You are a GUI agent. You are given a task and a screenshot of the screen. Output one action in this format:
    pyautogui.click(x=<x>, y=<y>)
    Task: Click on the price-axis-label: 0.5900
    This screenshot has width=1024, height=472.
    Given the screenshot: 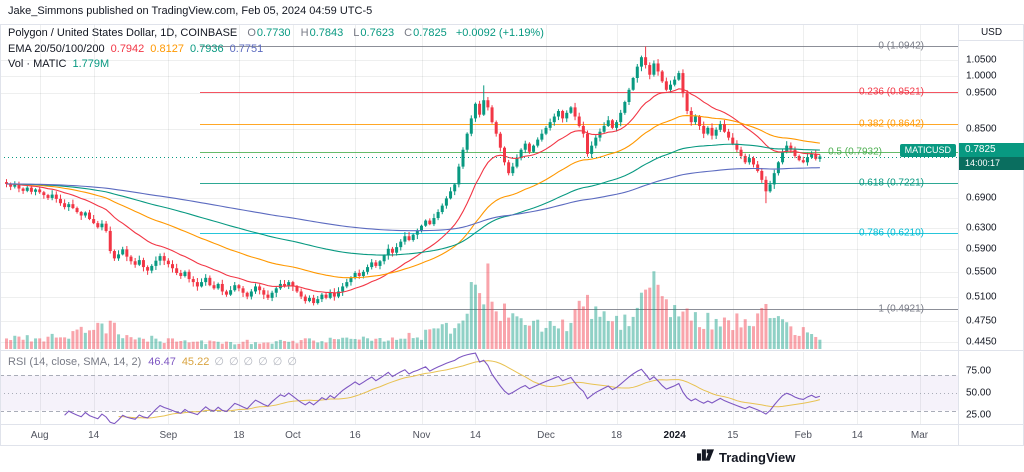 What is the action you would take?
    pyautogui.click(x=981, y=249)
    